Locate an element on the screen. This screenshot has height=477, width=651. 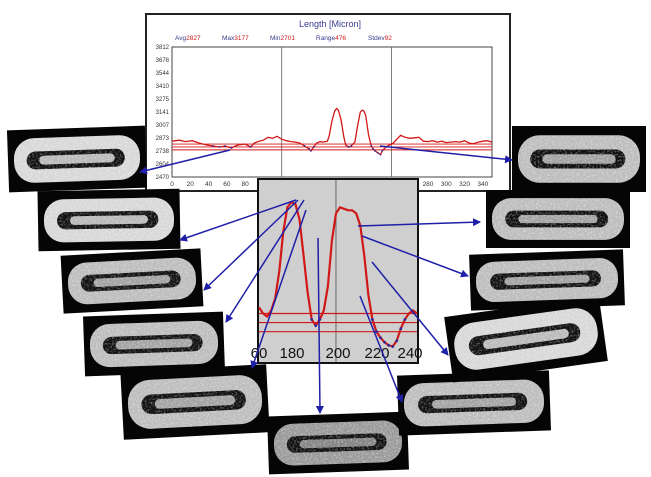
y-tick-label: 2738 is located at coordinates (163, 152).